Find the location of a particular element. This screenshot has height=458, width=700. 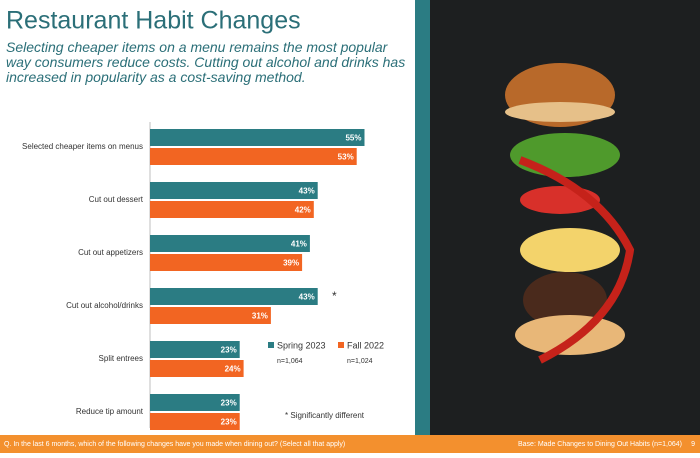

page-number: 9 is located at coordinates (693, 444).